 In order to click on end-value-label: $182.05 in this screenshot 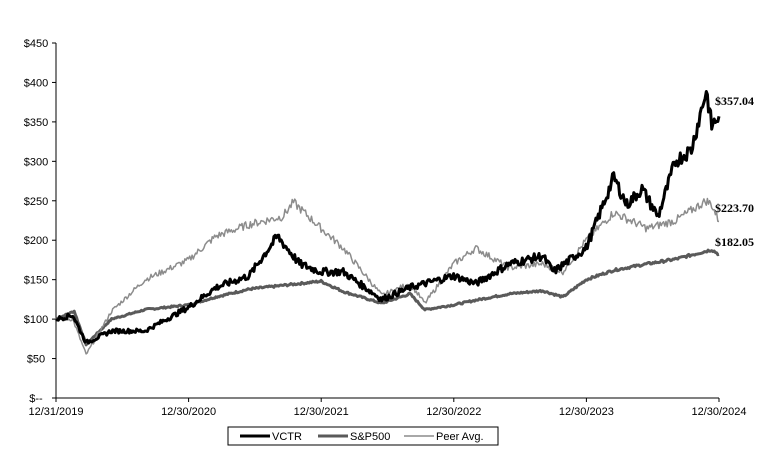, I will do `click(734, 242)`.